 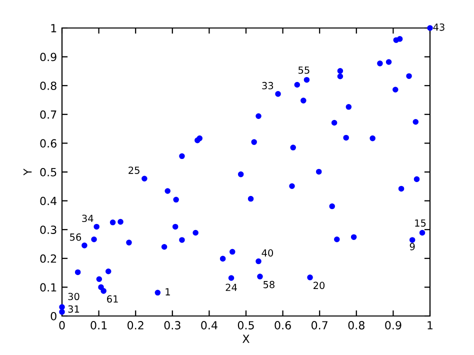 What do you see at coordinates (48, 143) in the screenshot?
I see `y-tick-label: 0.6` at bounding box center [48, 143].